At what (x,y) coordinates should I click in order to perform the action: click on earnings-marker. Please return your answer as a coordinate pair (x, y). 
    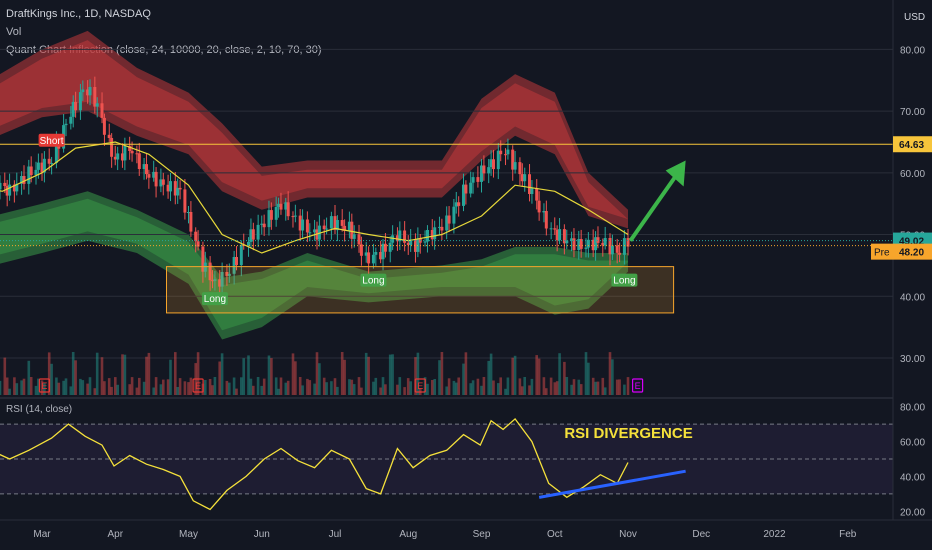
    Looking at the image, I should click on (198, 385).